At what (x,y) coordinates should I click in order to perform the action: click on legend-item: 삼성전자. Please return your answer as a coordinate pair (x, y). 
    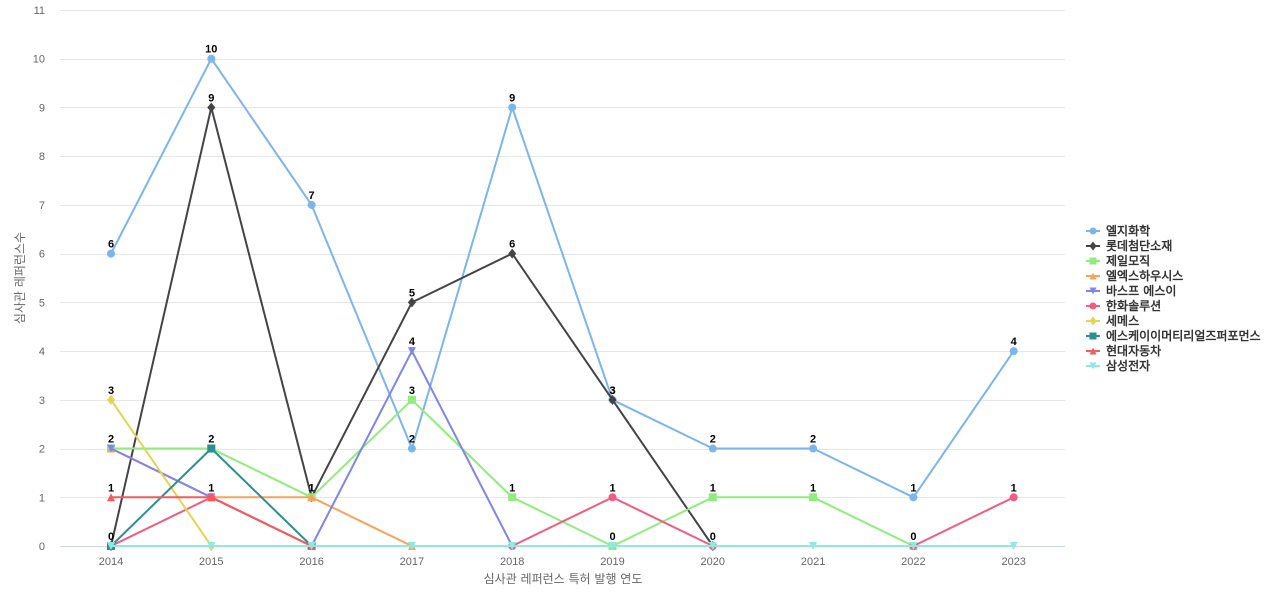
    Looking at the image, I should click on (1118, 365).